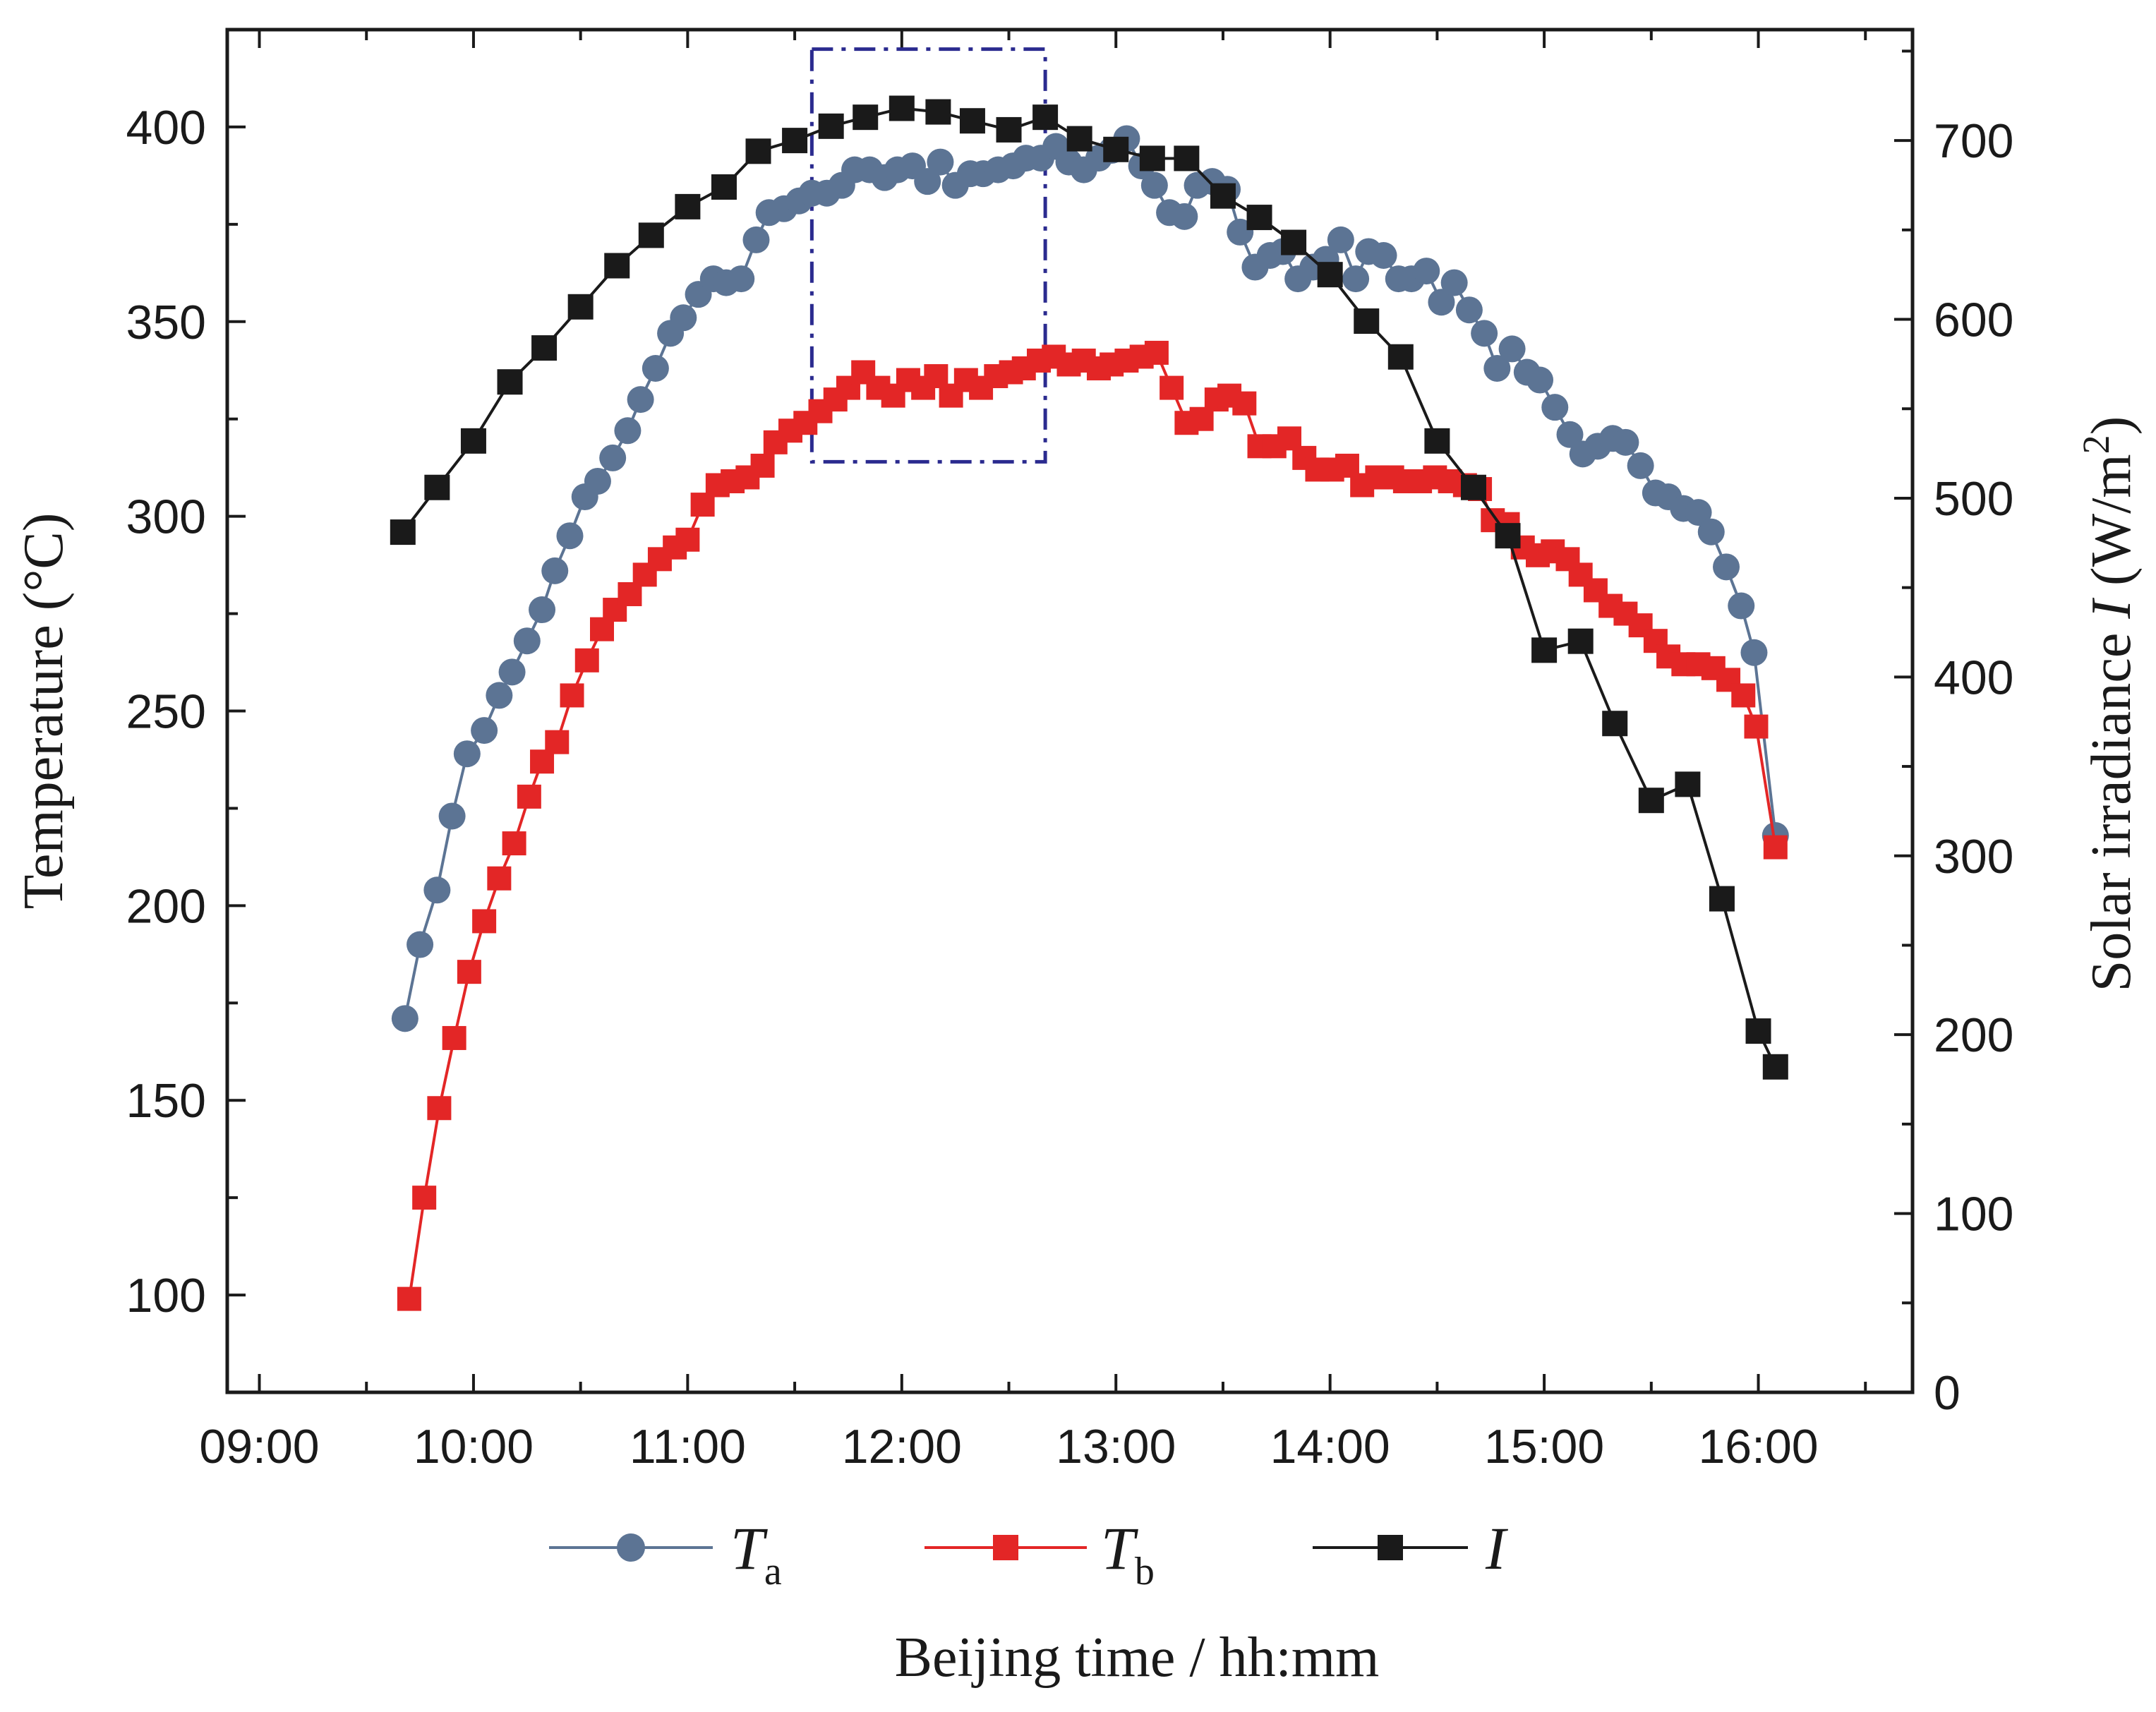 This screenshot has width=2156, height=1712. I want to click on y-right-tick-label: 400, so click(1973, 677).